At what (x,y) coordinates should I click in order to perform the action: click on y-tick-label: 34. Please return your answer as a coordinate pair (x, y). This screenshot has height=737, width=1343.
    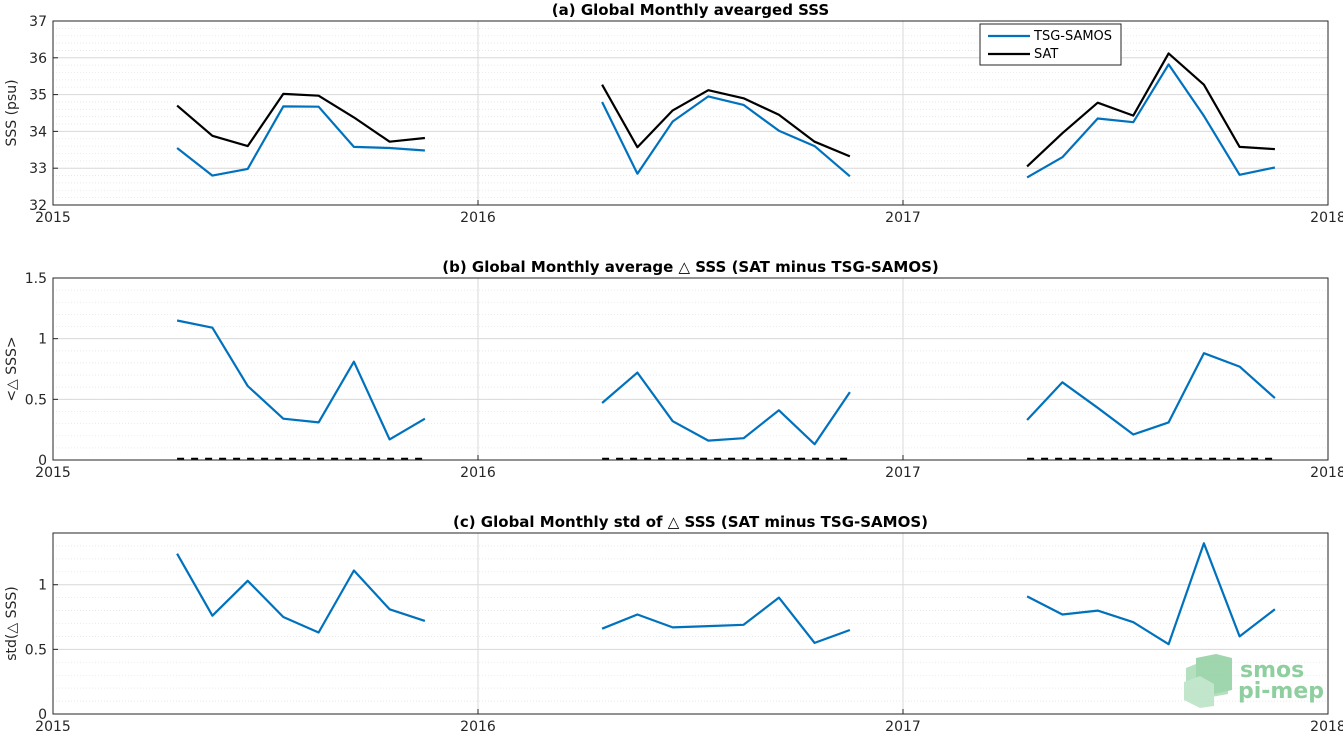
    Looking at the image, I should click on (38, 132).